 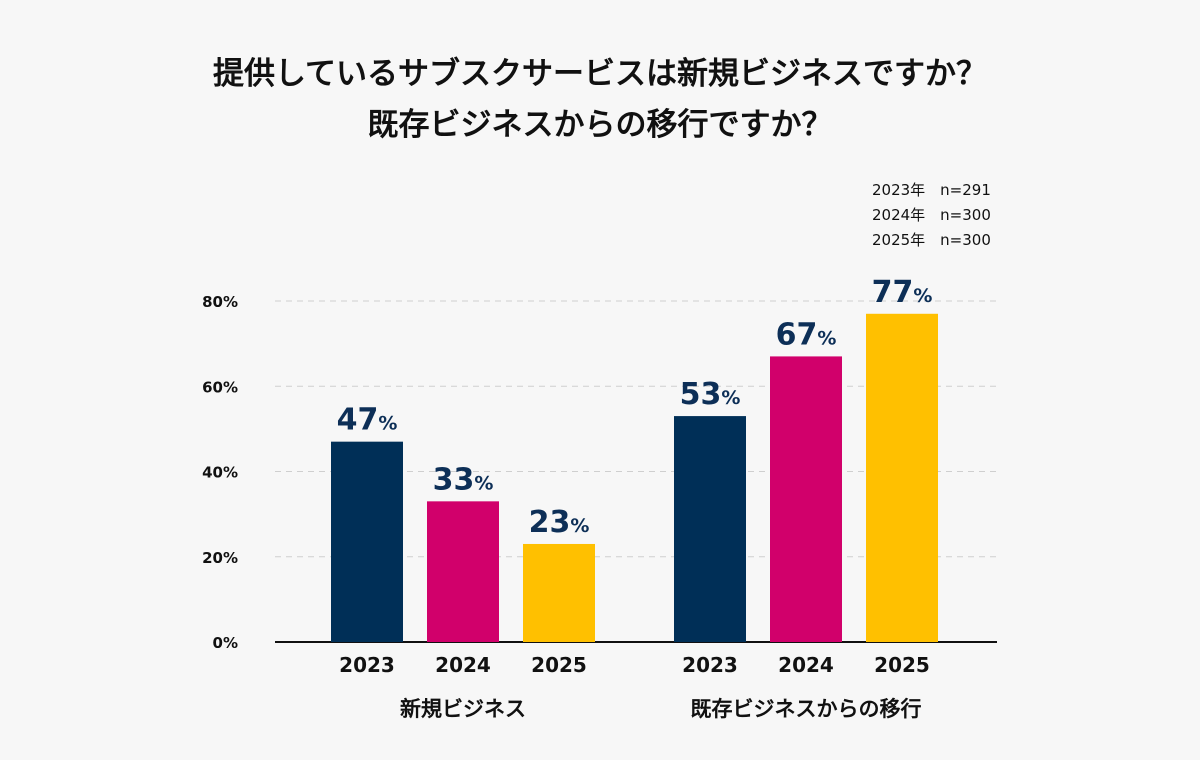 What do you see at coordinates (806, 334) in the screenshot?
I see `data-label: 67%` at bounding box center [806, 334].